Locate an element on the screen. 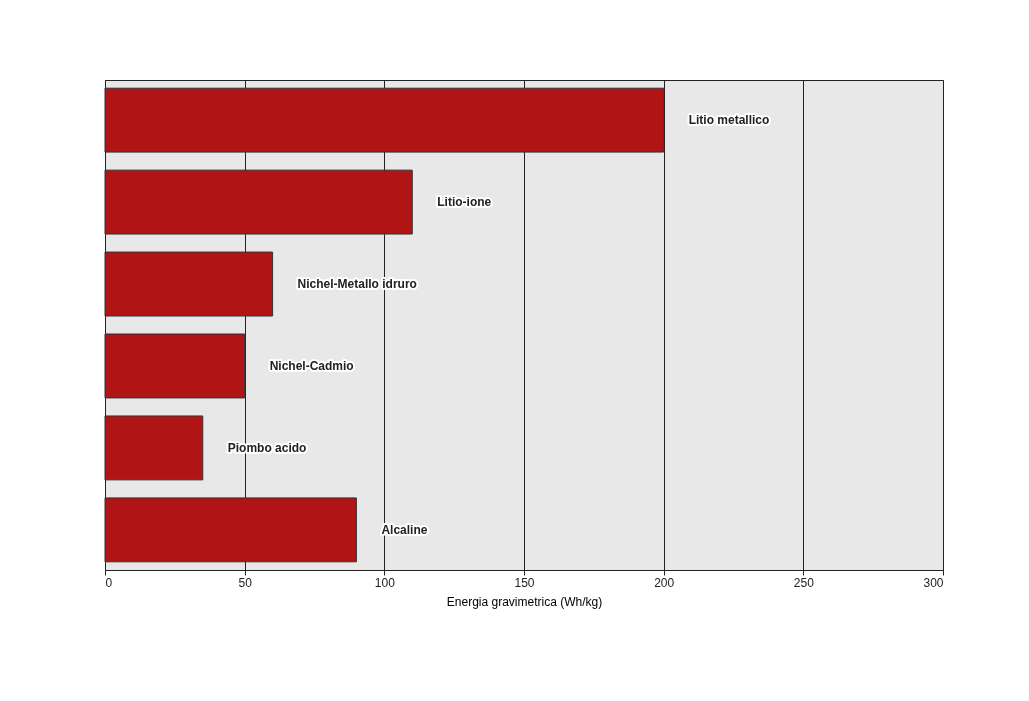 The width and height of the screenshot is (1029, 701). x-tick-label: 0 is located at coordinates (109, 582).